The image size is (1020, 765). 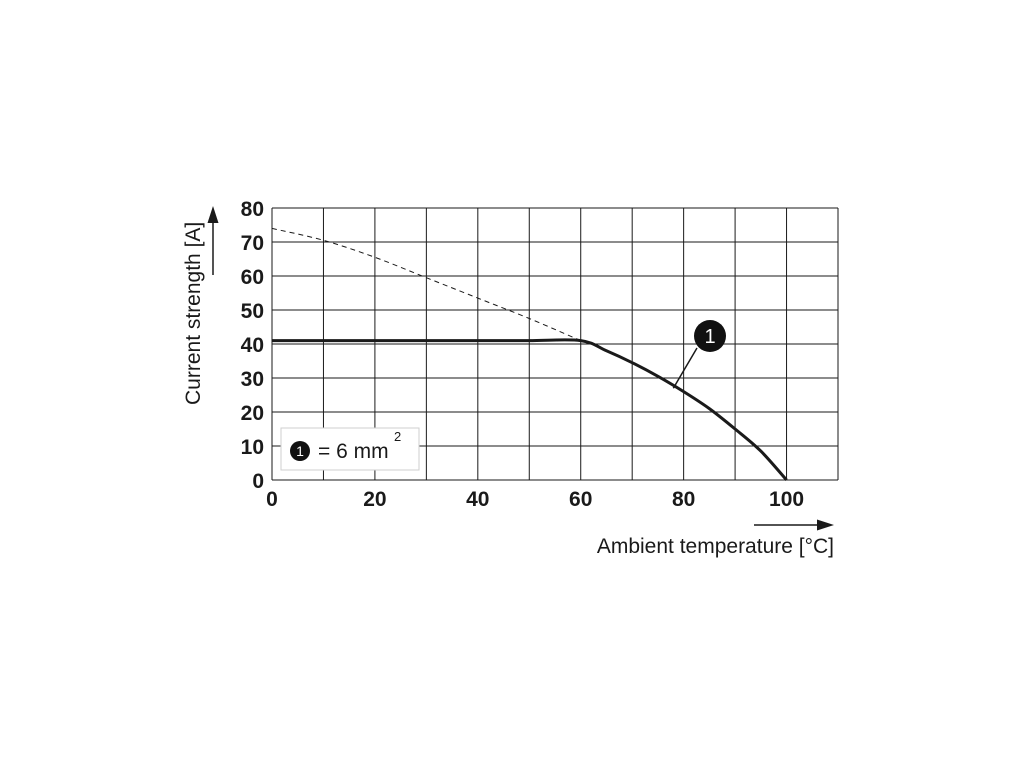 I want to click on x-tick-label: 0, so click(x=272, y=499).